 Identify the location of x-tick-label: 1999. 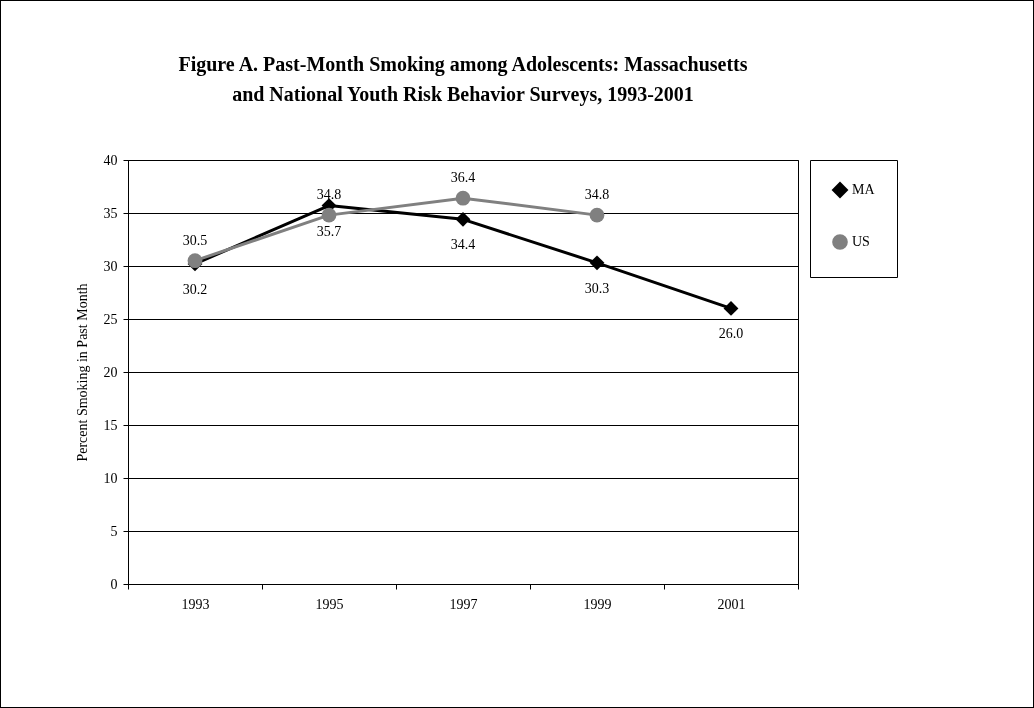
(597, 604).